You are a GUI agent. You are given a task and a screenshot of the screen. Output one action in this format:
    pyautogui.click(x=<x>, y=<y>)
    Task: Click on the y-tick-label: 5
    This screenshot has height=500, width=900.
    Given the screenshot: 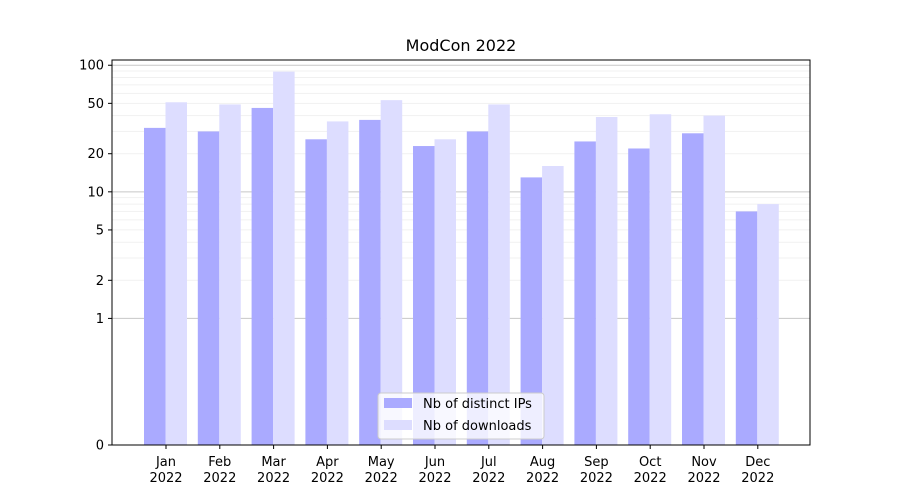 What is the action you would take?
    pyautogui.click(x=100, y=230)
    